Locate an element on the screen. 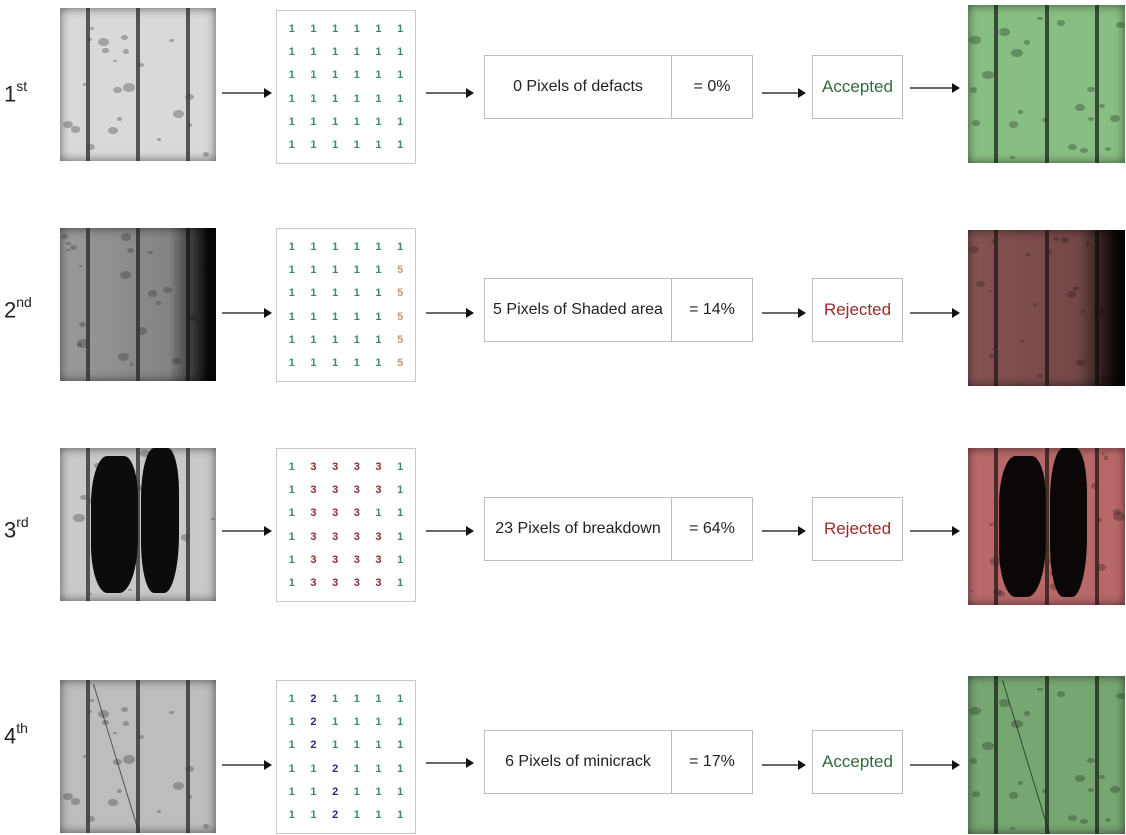 This screenshot has height=835, width=1126. pixel-grid: 1 2 1 1 1 1 1 2 1 1 1 1 1 2 1 1 1 1 1 1 2 1 1 1 1 1 2 1 1 1 1 1 2 1 1 1 is located at coordinates (346, 757).